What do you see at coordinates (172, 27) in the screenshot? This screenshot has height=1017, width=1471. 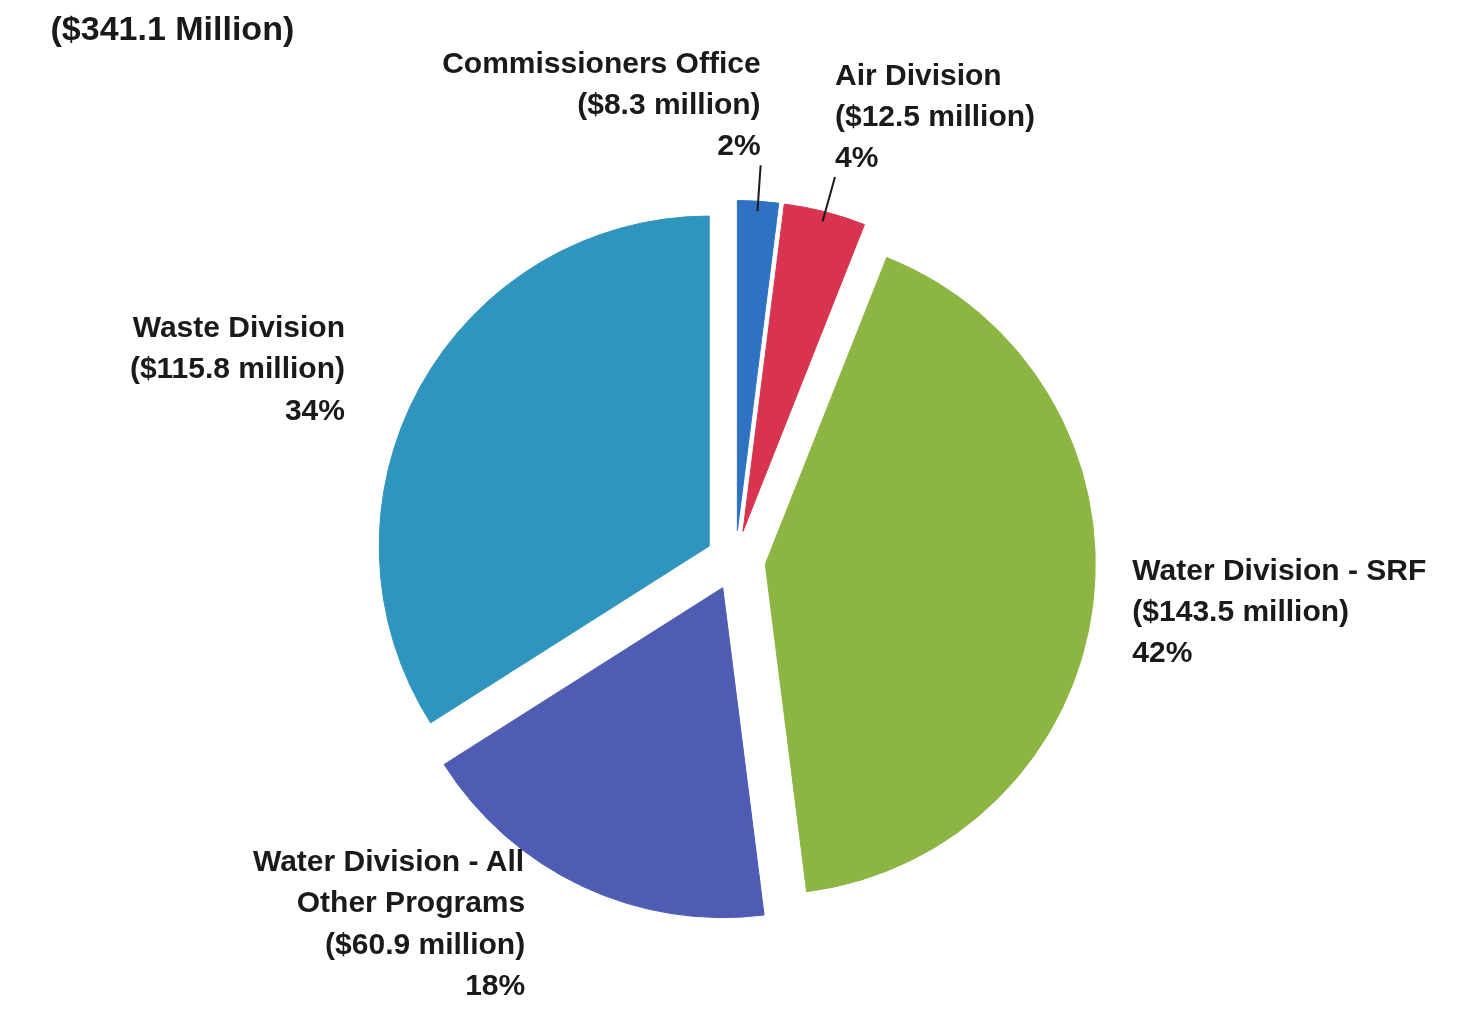 I see `chart-title: ($341.1 Million)` at bounding box center [172, 27].